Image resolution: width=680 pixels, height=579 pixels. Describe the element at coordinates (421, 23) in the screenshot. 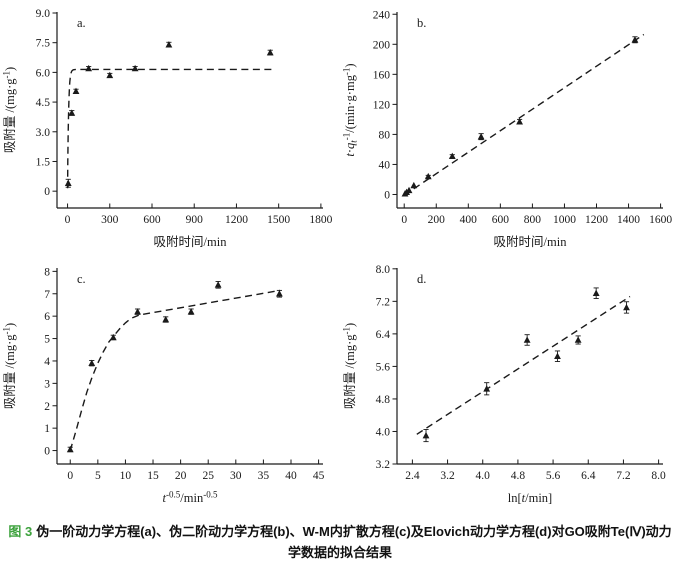

I see `svg-text: b.` at that location.